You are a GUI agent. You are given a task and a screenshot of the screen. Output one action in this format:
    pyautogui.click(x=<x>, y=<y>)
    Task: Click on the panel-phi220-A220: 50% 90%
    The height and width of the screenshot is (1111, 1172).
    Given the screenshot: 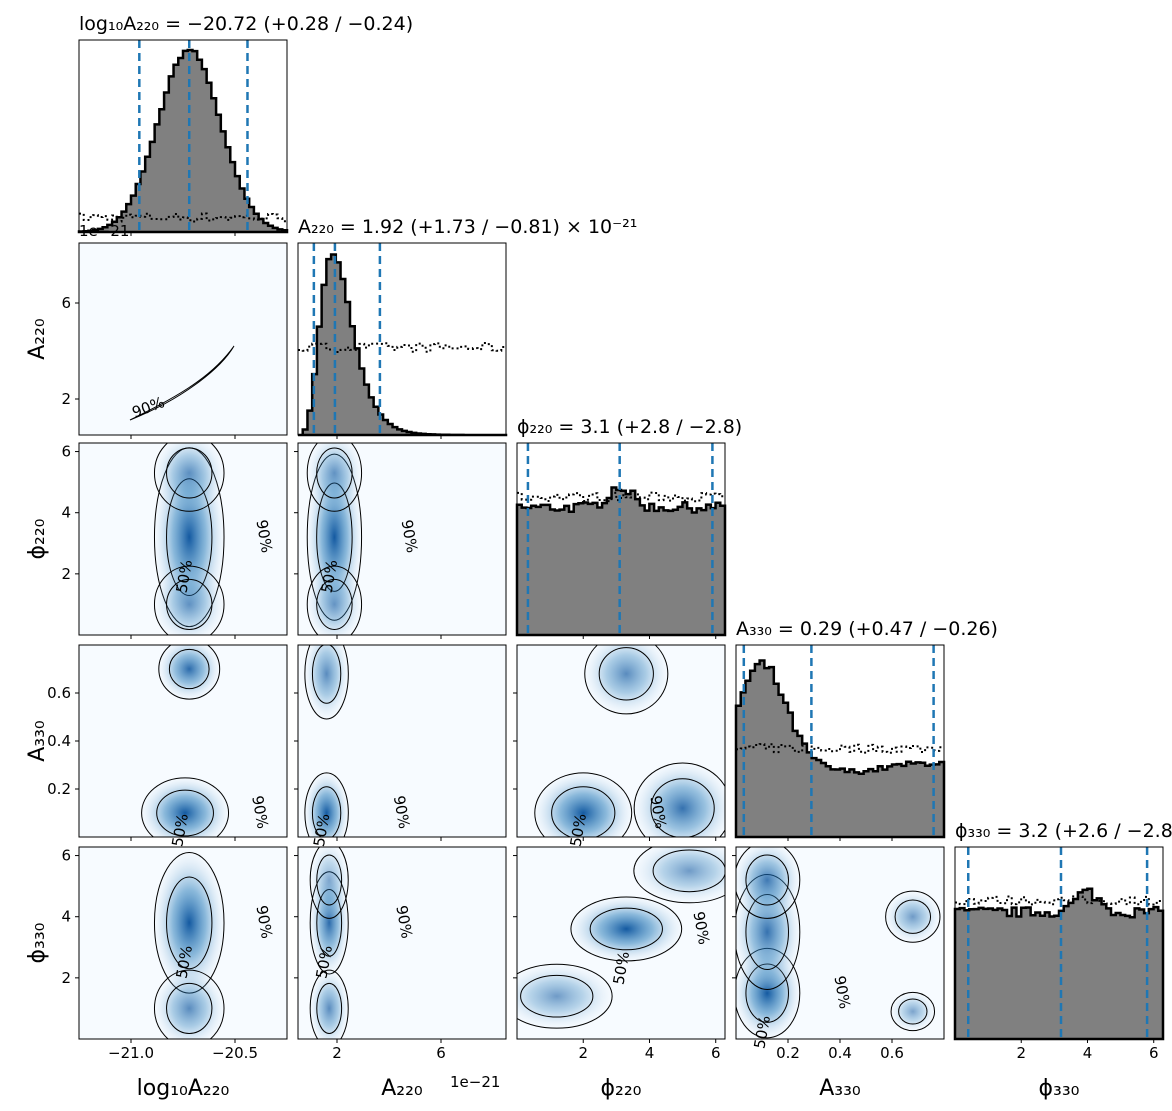 What is the action you would take?
    pyautogui.click(x=400, y=540)
    